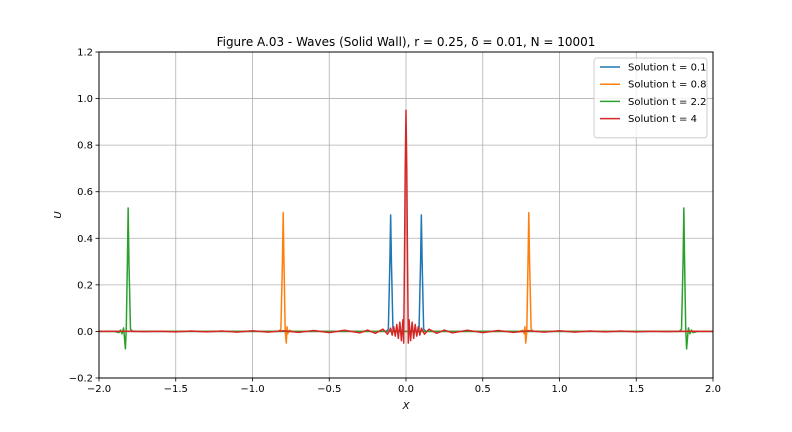  I want to click on x-axis-ticks: −2.0 −1.5 −1.0 −0.5 0.0 0.5 1.0 1.5 2.0, so click(404, 386).